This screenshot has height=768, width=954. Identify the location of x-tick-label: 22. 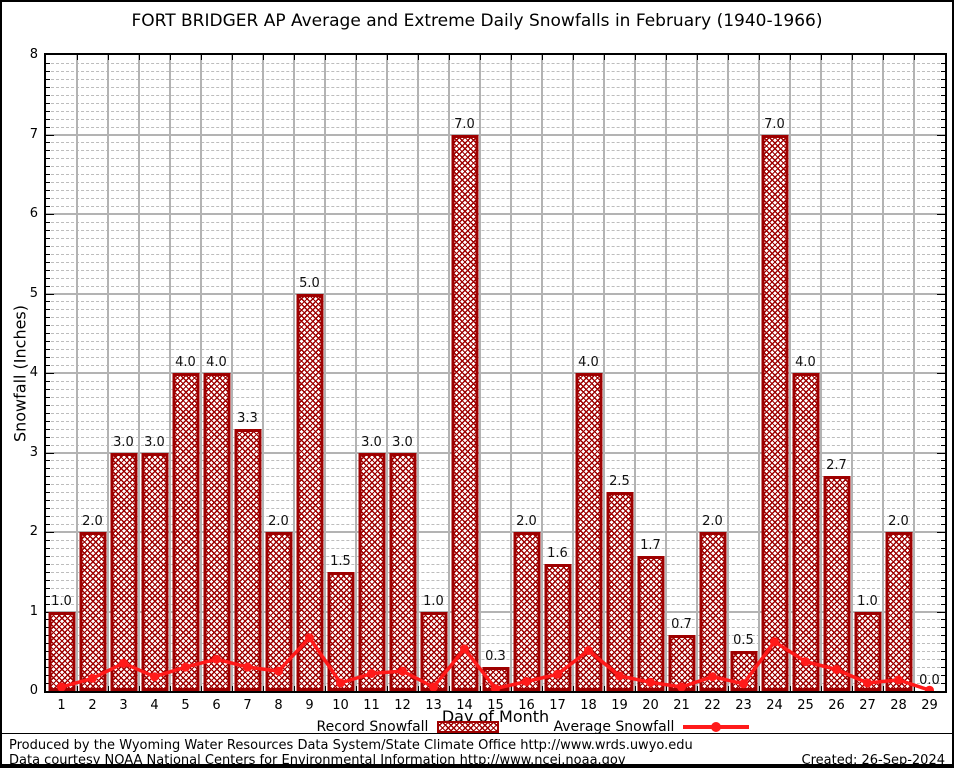
(712, 705).